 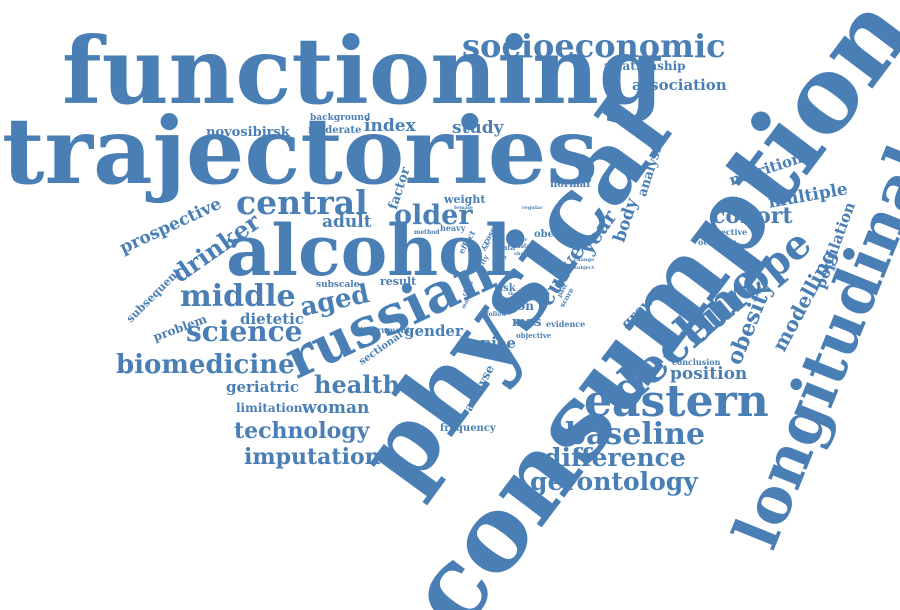 I want to click on word-frequency: frequency, so click(x=468, y=428).